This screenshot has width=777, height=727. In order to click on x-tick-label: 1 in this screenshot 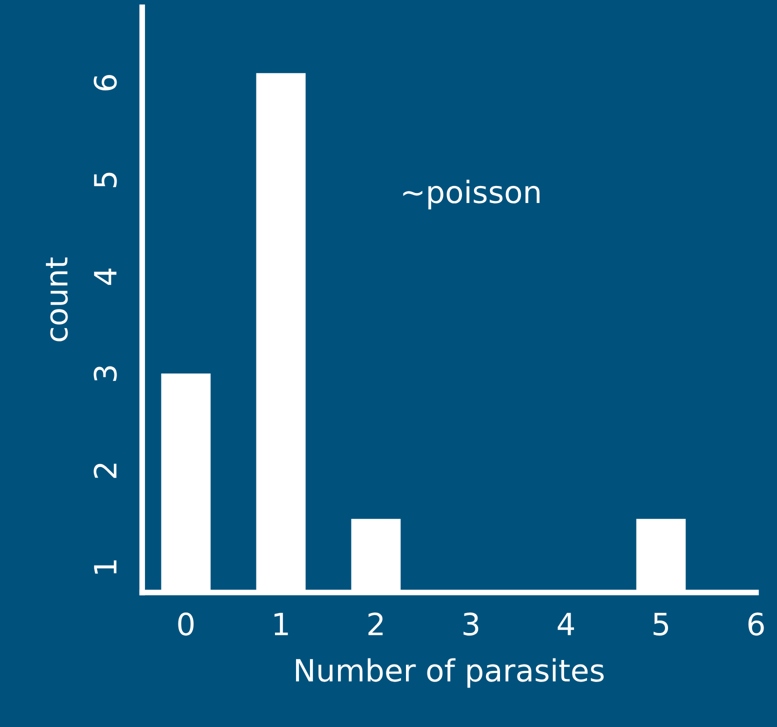, I will do `click(281, 624)`.